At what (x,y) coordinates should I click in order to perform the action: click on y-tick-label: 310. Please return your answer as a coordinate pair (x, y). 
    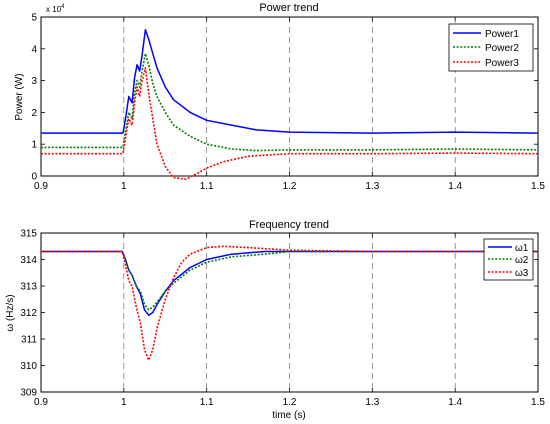
    Looking at the image, I should click on (28, 366).